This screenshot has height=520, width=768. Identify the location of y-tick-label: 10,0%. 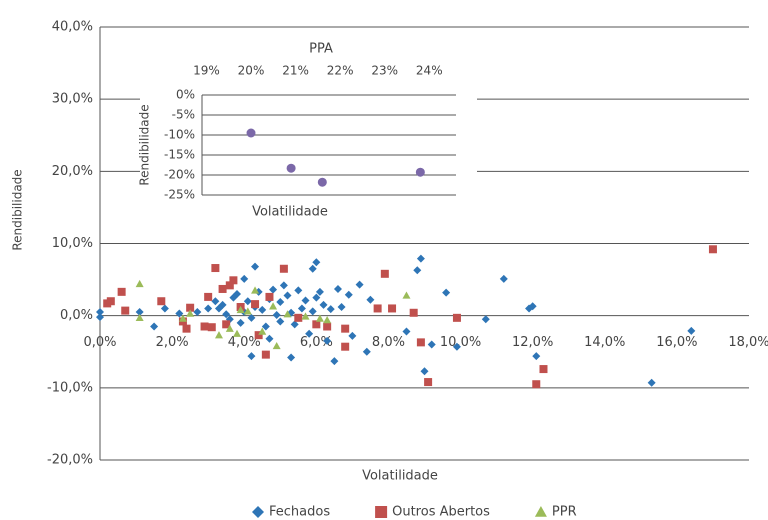
(72, 243).